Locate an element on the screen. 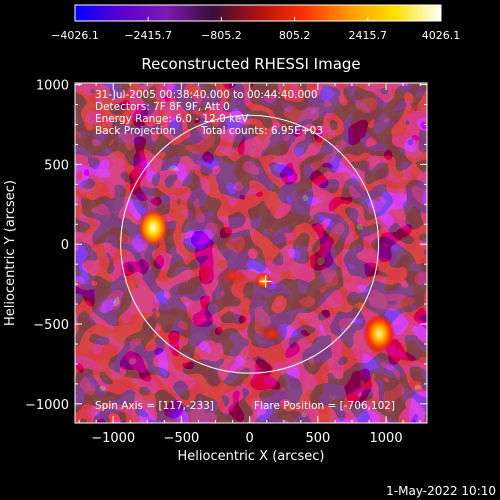  colorbar-tick-label: 2415.7 is located at coordinates (368, 35).